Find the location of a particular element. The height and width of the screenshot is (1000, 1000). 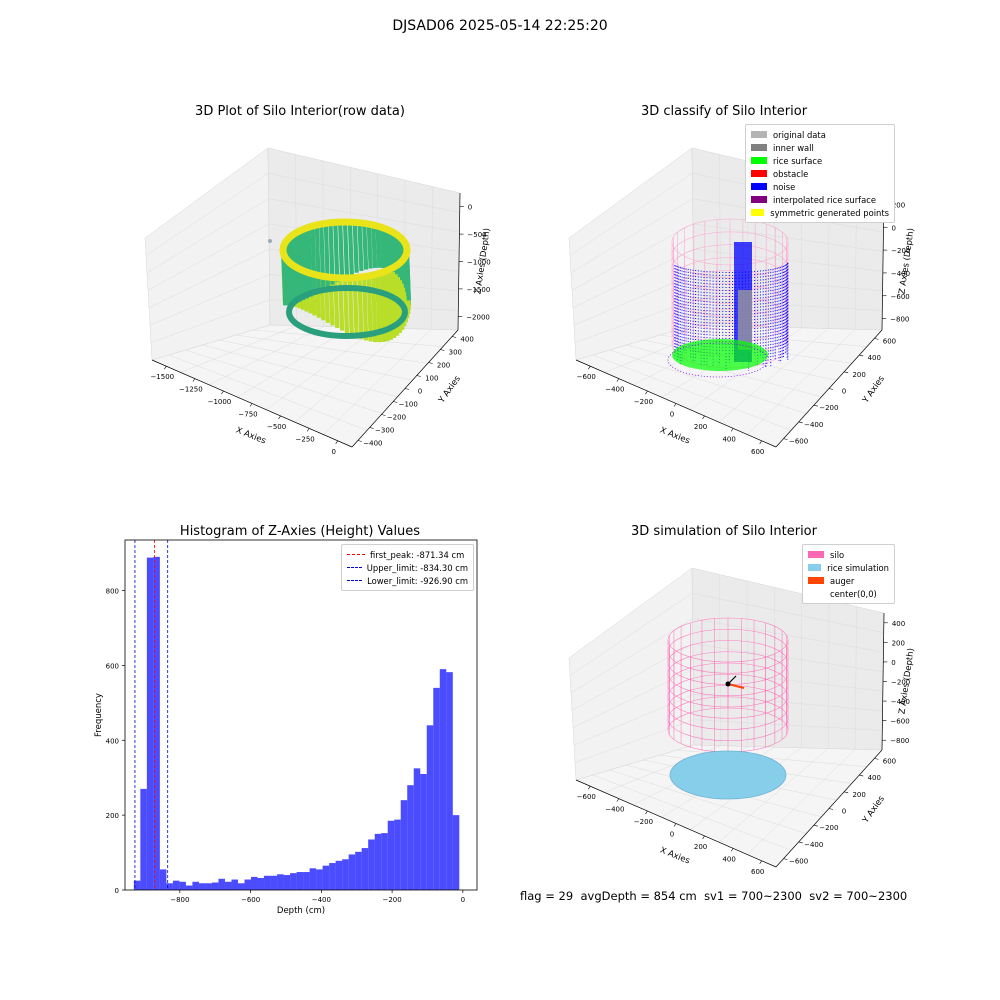

panel2-x-tick-label: 600 is located at coordinates (757, 452).